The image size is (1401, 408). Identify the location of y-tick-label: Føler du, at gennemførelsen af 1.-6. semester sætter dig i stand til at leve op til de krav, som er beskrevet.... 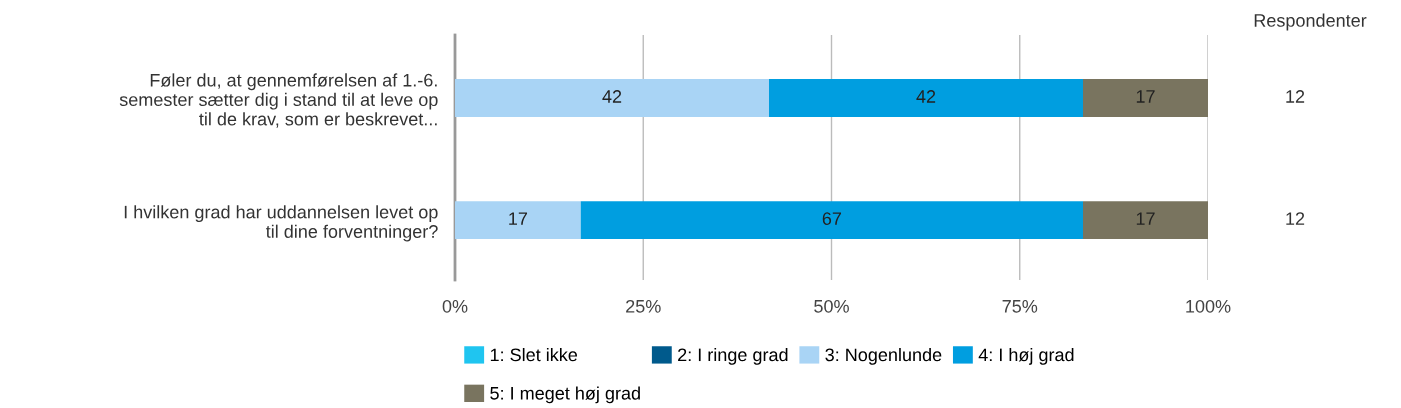
(278, 100).